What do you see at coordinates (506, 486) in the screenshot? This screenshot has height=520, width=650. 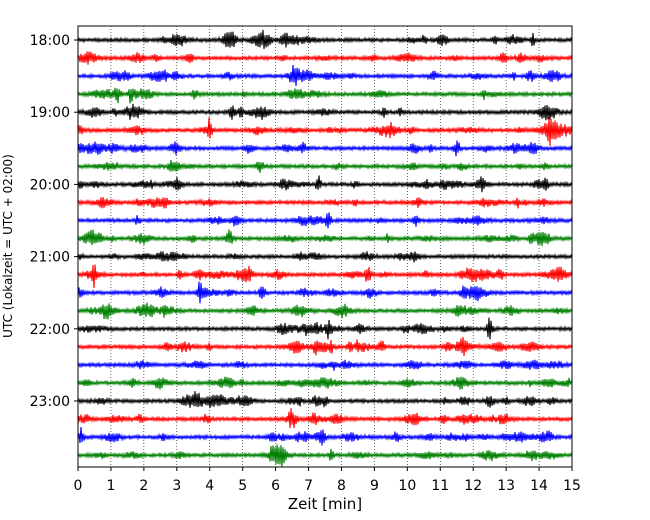 I see `x-tick-label-13: 13` at bounding box center [506, 486].